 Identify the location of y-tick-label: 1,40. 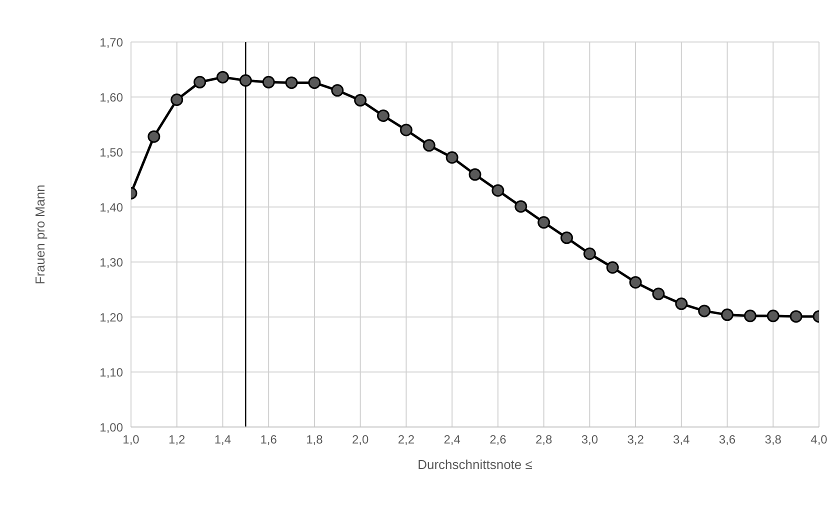
(112, 207).